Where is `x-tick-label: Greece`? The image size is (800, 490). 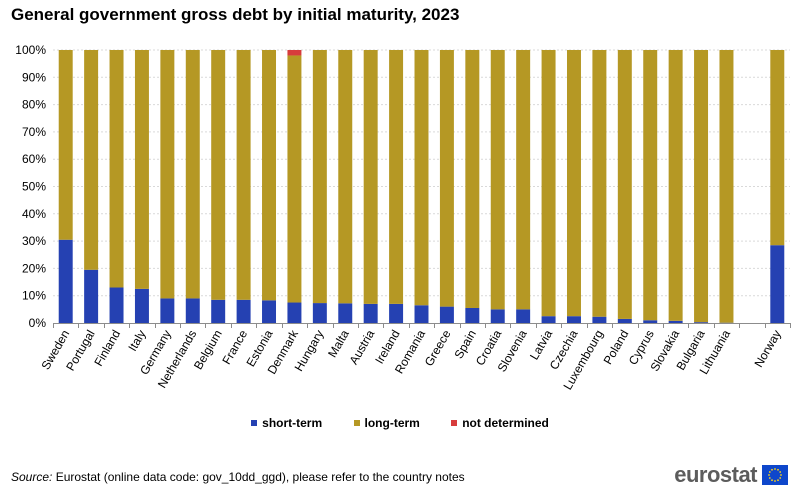 x-tick-label: Greece is located at coordinates (438, 347).